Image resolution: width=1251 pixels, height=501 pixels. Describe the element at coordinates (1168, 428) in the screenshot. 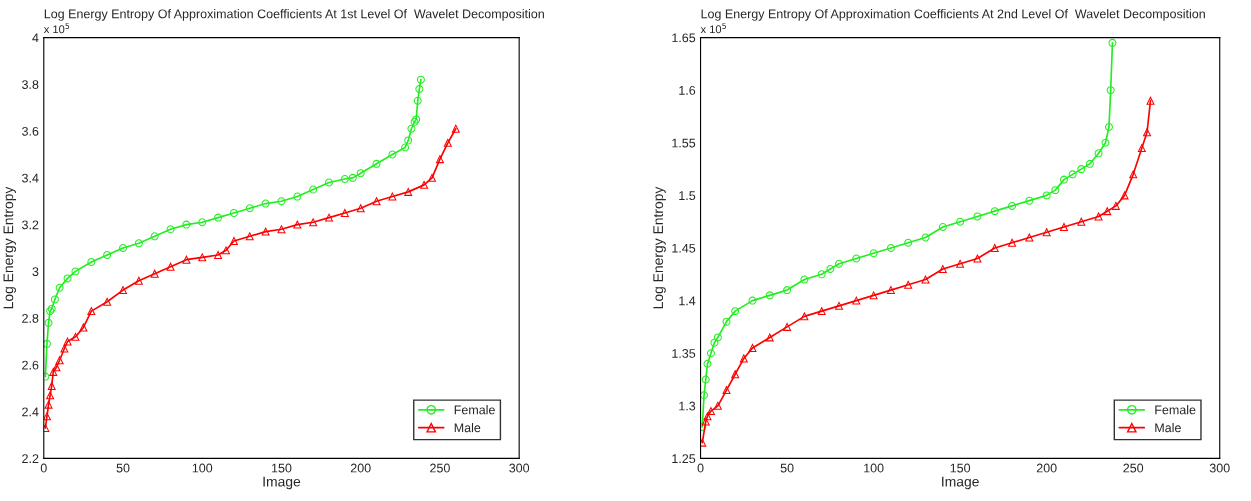

I see `legend-label: Male` at that location.